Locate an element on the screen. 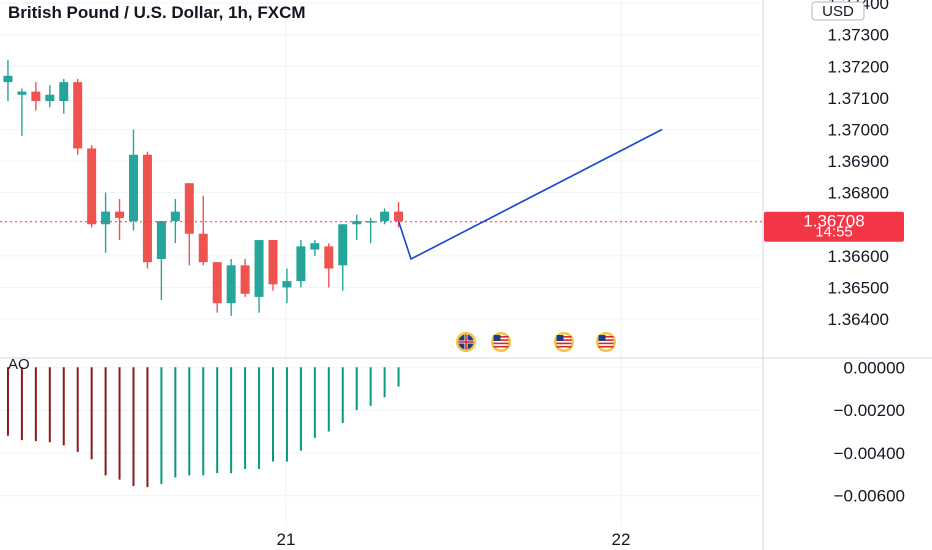 The width and height of the screenshot is (932, 550). price-tick-label: 1.37100 is located at coordinates (858, 98).